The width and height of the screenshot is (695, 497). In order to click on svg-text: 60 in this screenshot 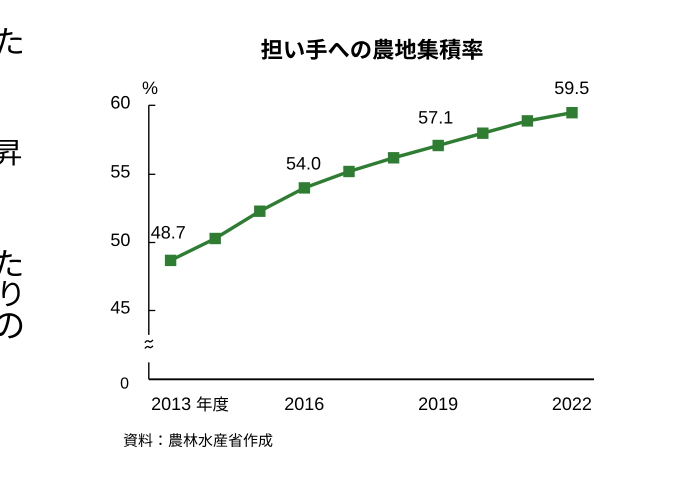, I will do `click(120, 103)`.